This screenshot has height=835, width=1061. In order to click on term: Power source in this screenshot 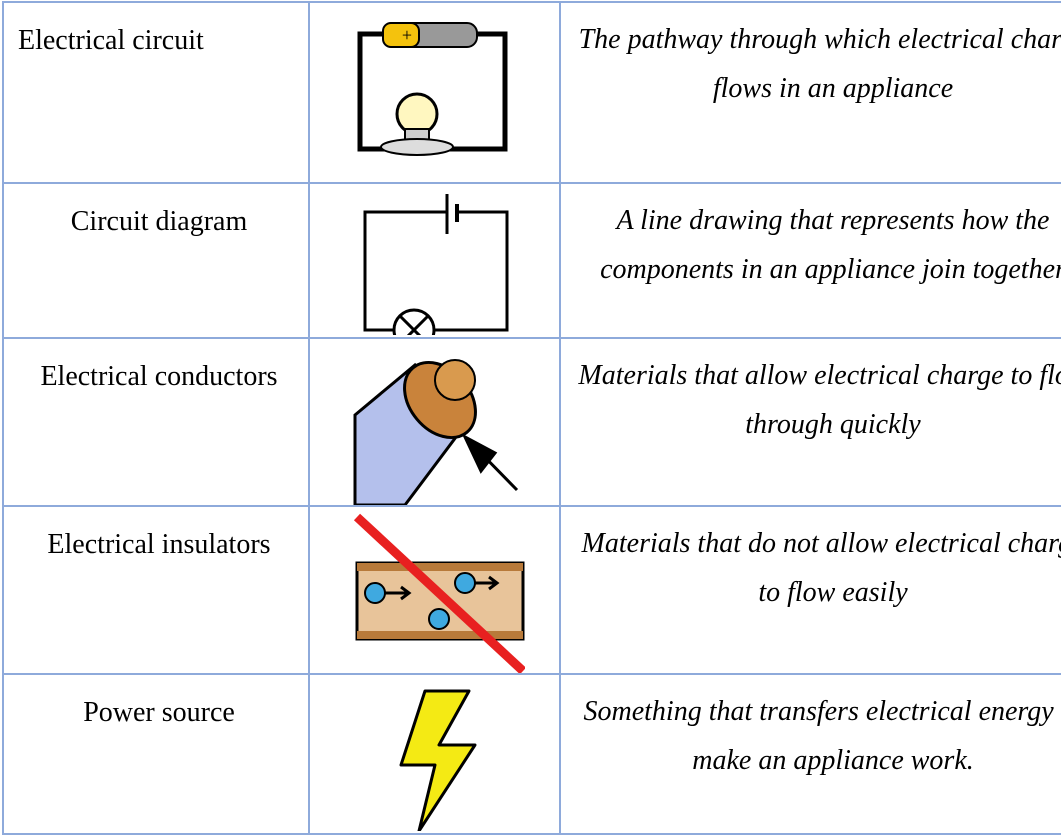, I will do `click(156, 754)`.